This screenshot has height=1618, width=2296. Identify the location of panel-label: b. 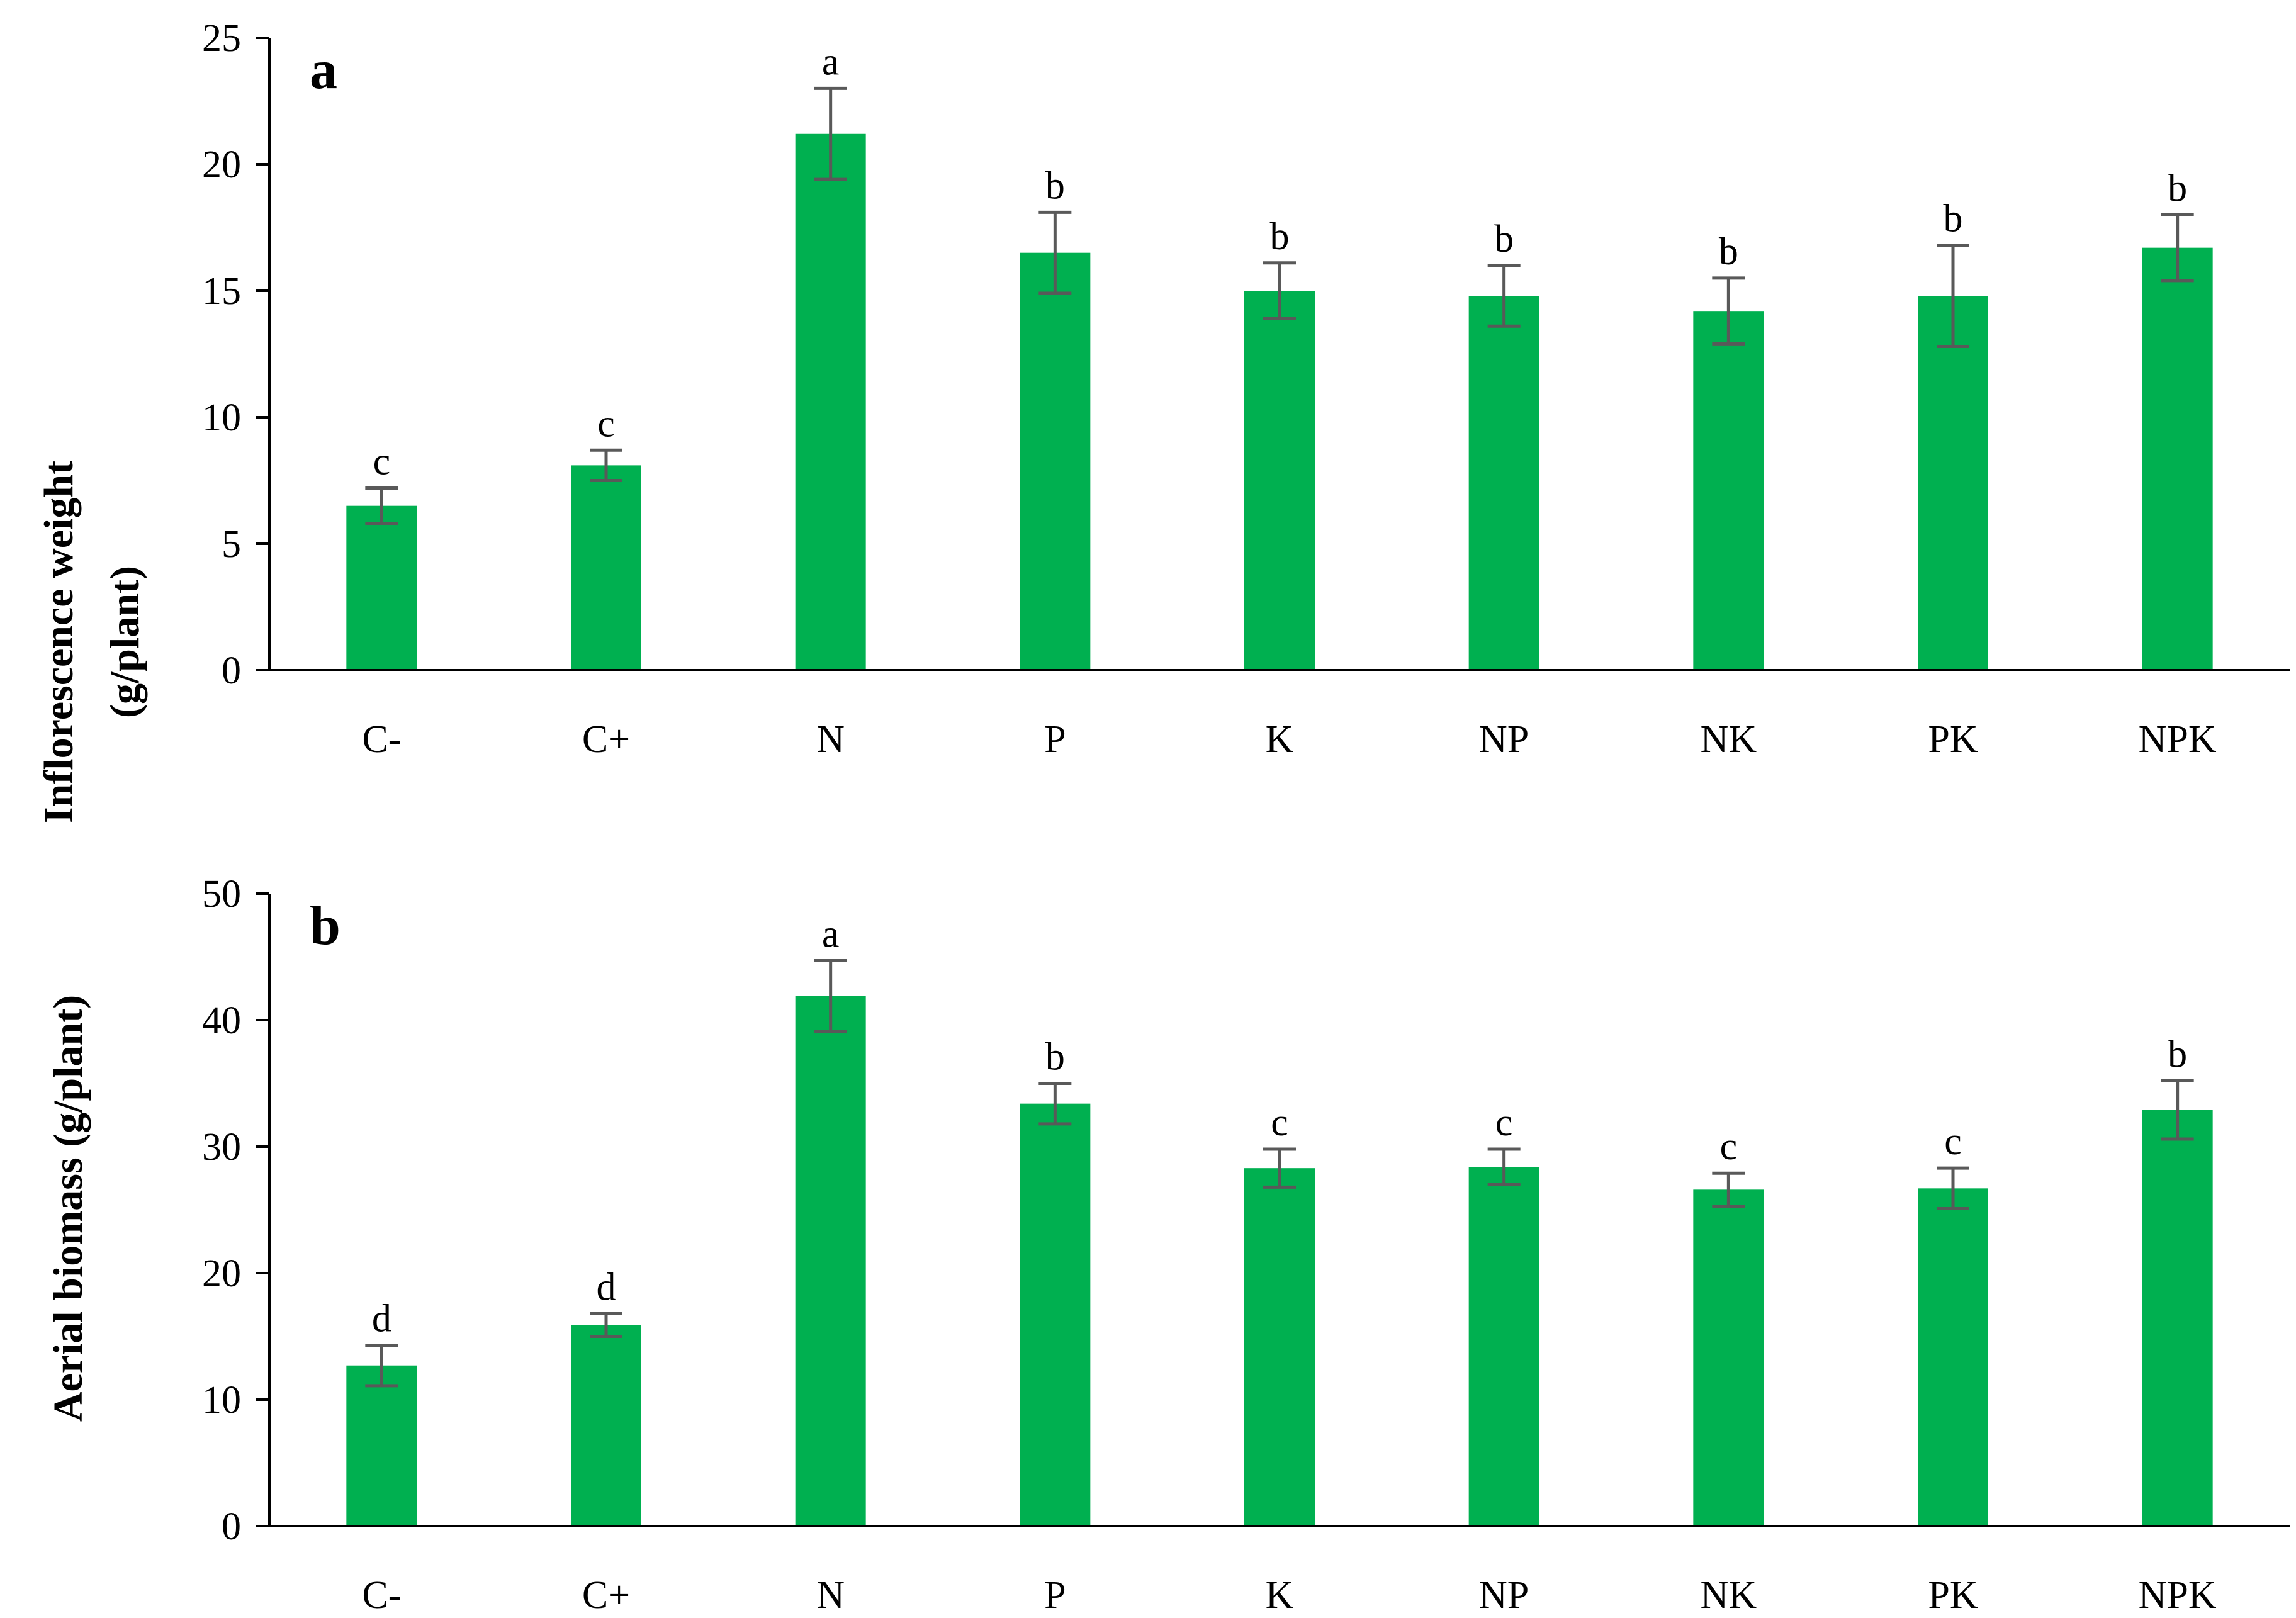
(325, 926).